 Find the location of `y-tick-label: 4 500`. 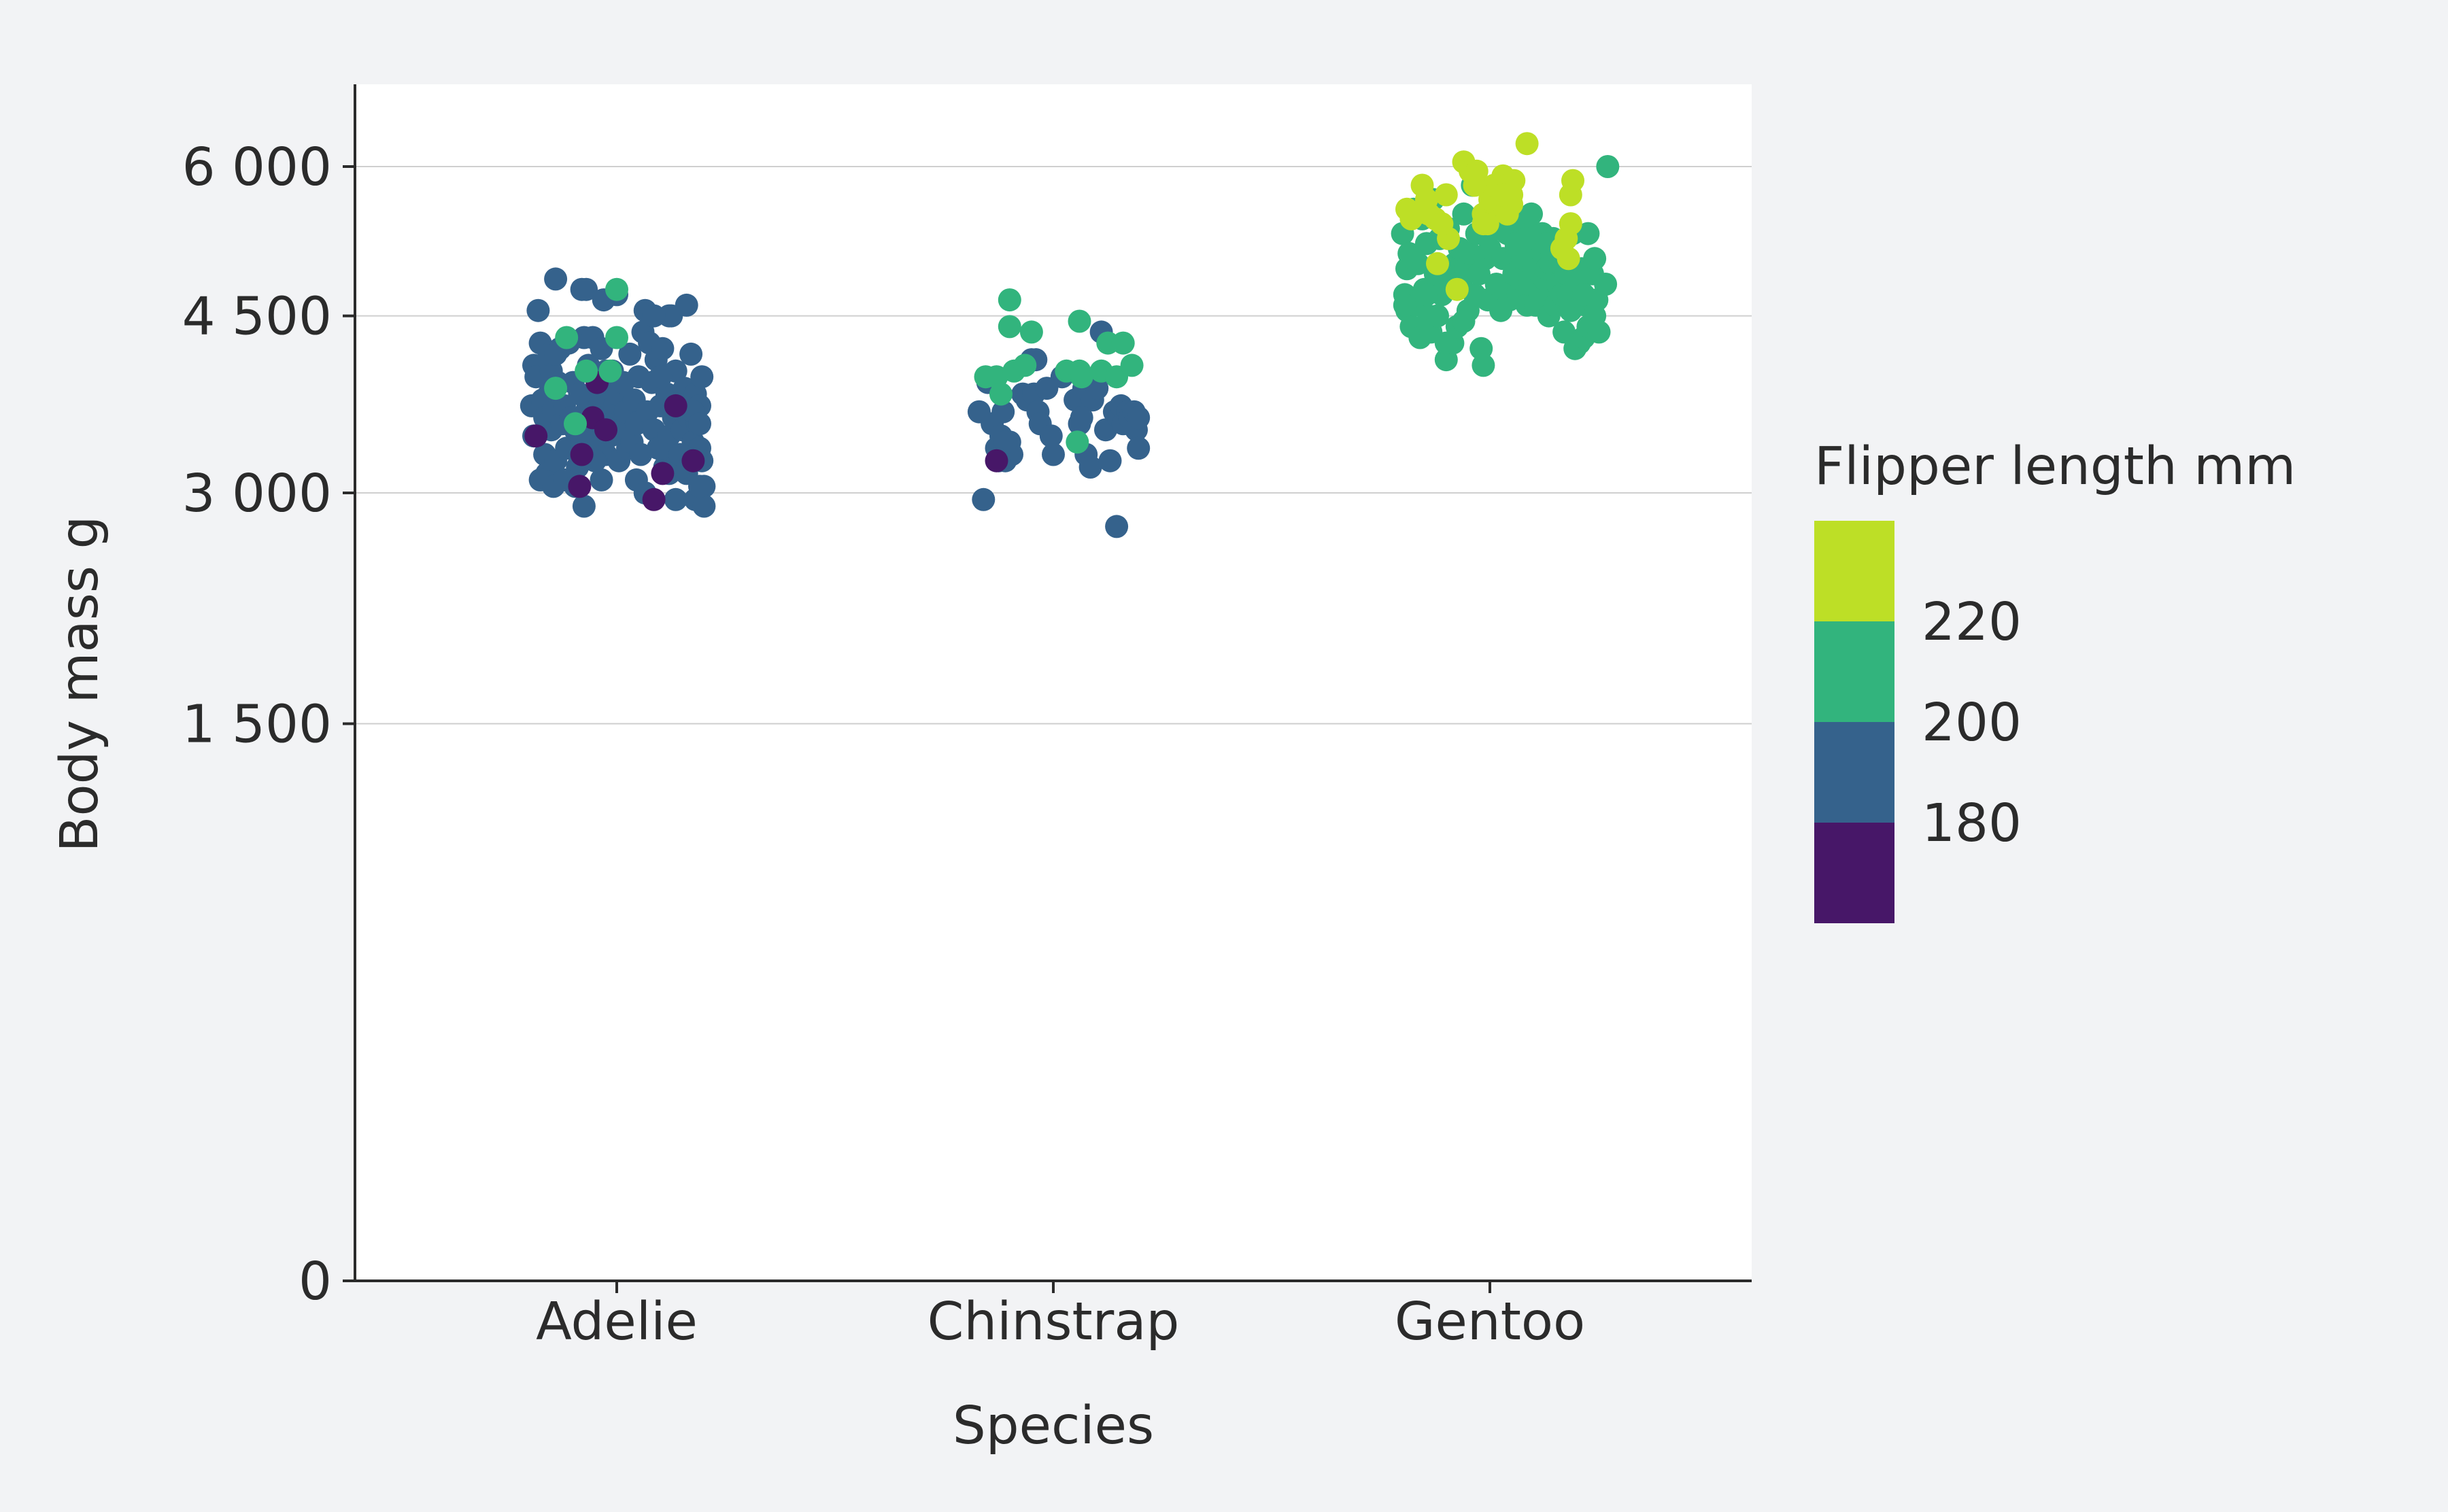

y-tick-label: 4 500 is located at coordinates (257, 317).